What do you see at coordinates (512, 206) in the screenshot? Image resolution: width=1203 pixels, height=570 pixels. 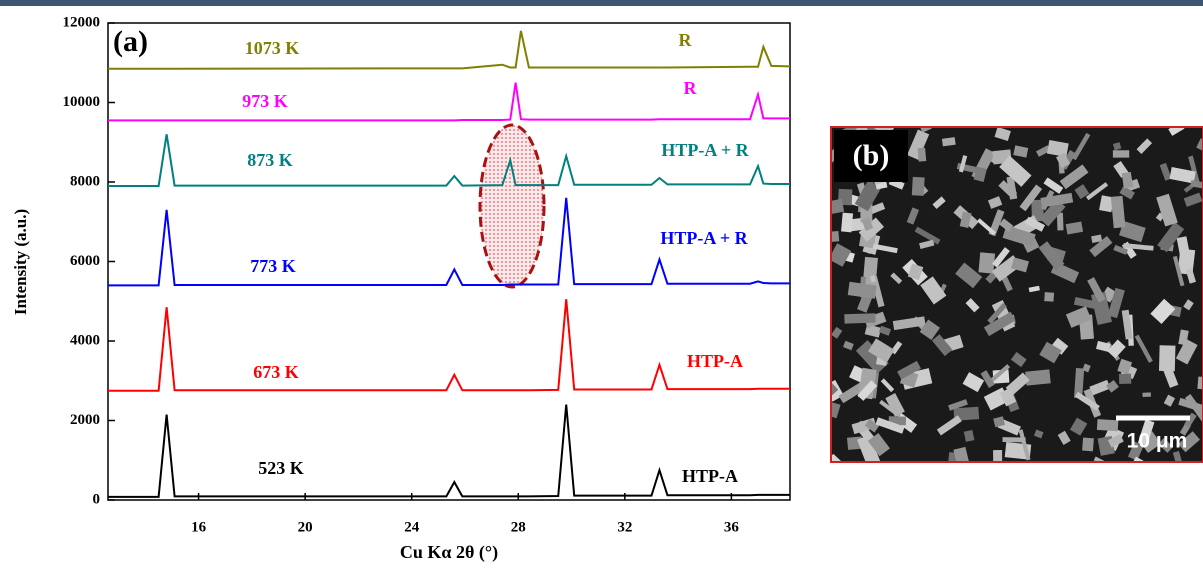 I see `highlight-ellipse` at bounding box center [512, 206].